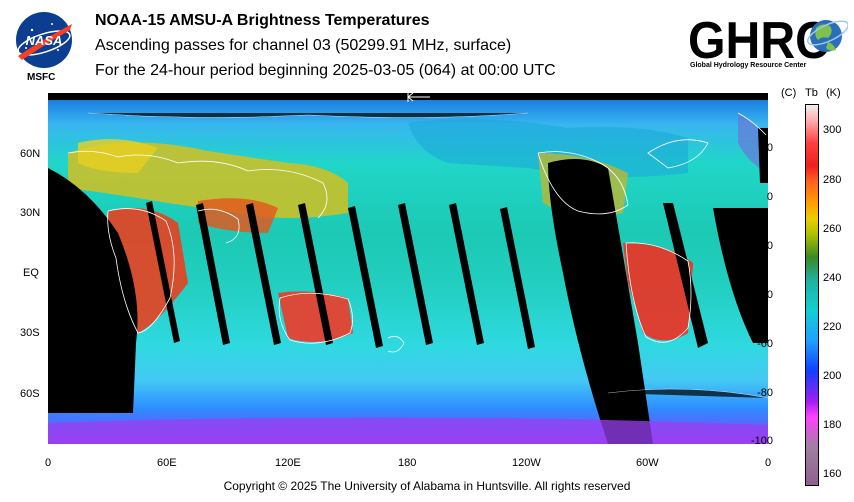  What do you see at coordinates (30, 394) in the screenshot?
I see `lat-label-60s: 60S` at bounding box center [30, 394].